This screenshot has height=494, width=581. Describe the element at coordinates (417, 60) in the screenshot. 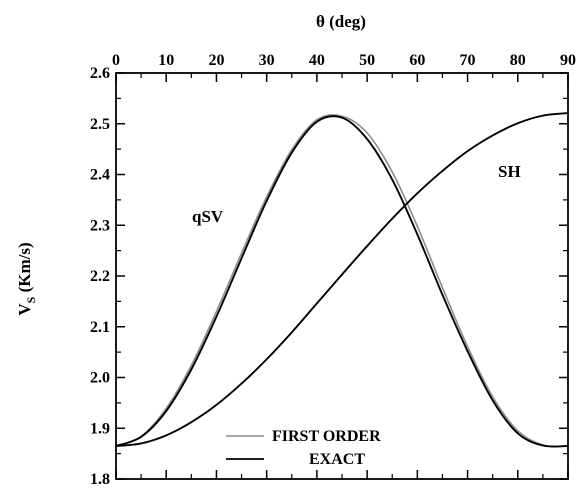

I see `x-tick-label: 60` at that location.